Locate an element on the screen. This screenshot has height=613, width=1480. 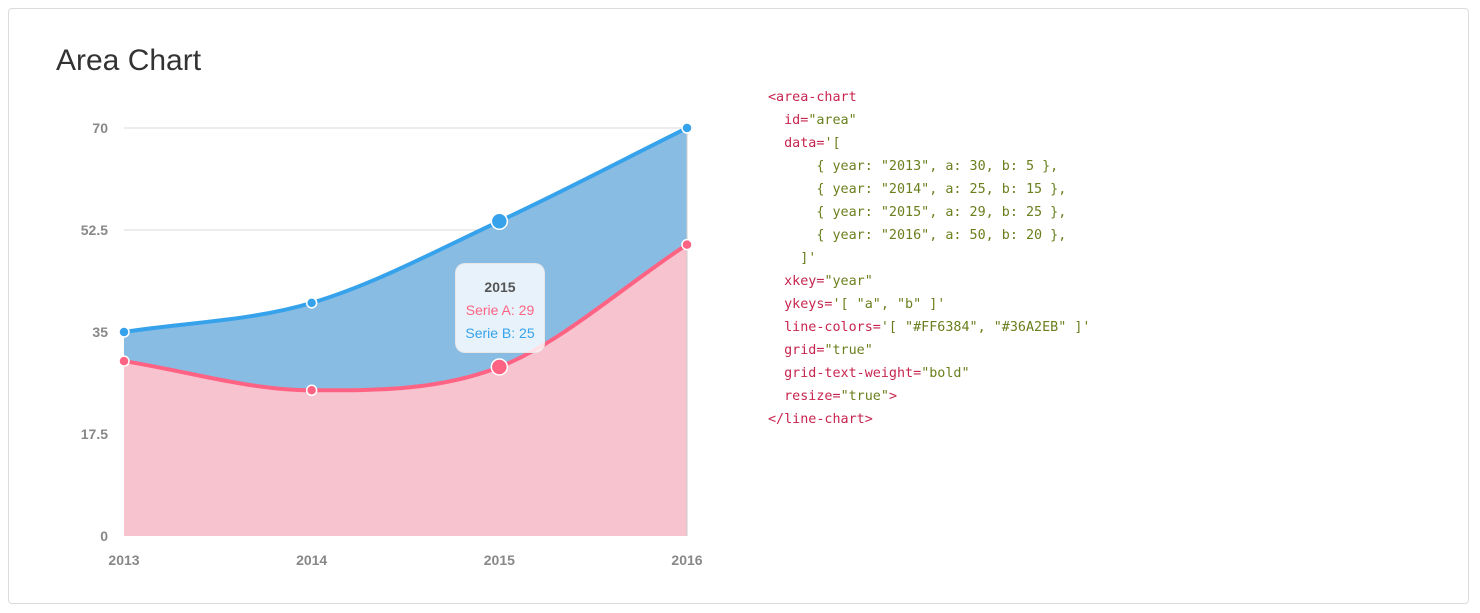
code-line: id="area" is located at coordinates (929, 120).